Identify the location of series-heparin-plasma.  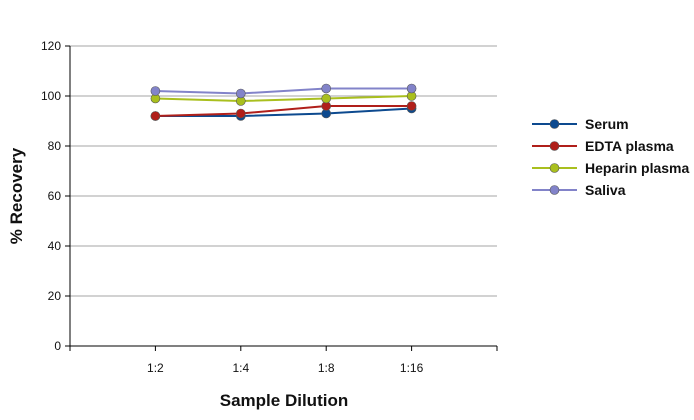
(283, 98).